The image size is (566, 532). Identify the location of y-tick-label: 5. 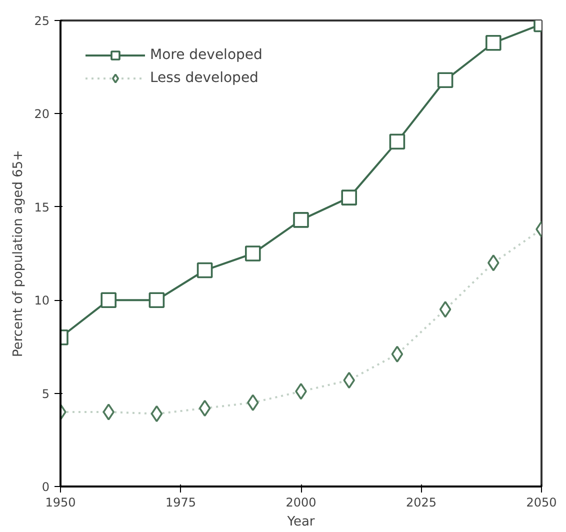
(46, 393).